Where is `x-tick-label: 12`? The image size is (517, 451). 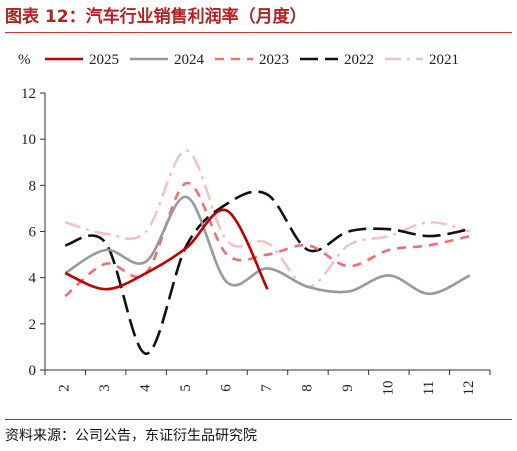
x-tick-label: 12 is located at coordinates (469, 388).